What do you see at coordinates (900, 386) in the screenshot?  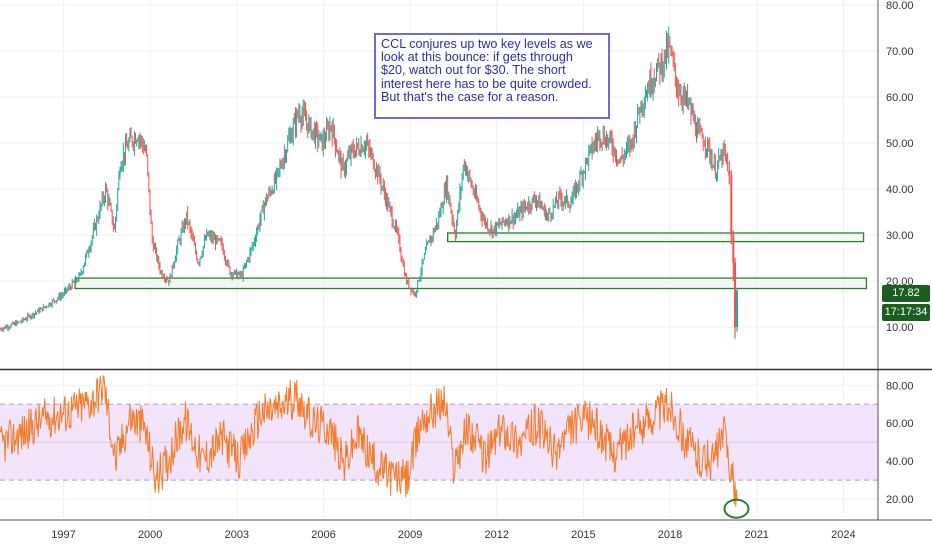 I see `rsi-tick-label: 80.00` at bounding box center [900, 386].